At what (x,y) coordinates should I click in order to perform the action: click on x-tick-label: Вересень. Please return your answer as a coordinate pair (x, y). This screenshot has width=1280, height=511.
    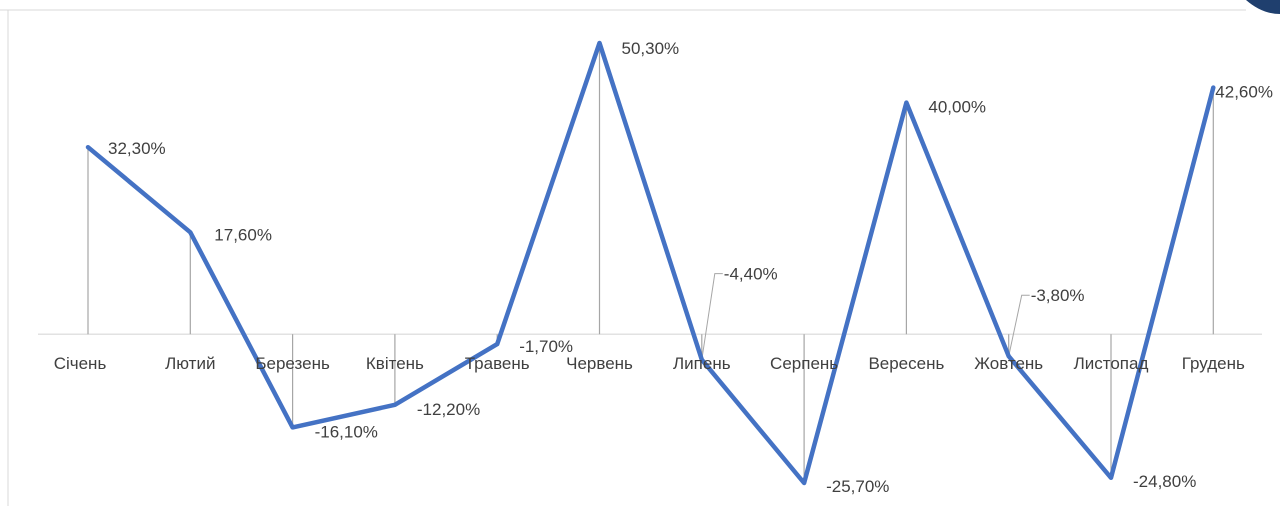
    Looking at the image, I should click on (906, 363).